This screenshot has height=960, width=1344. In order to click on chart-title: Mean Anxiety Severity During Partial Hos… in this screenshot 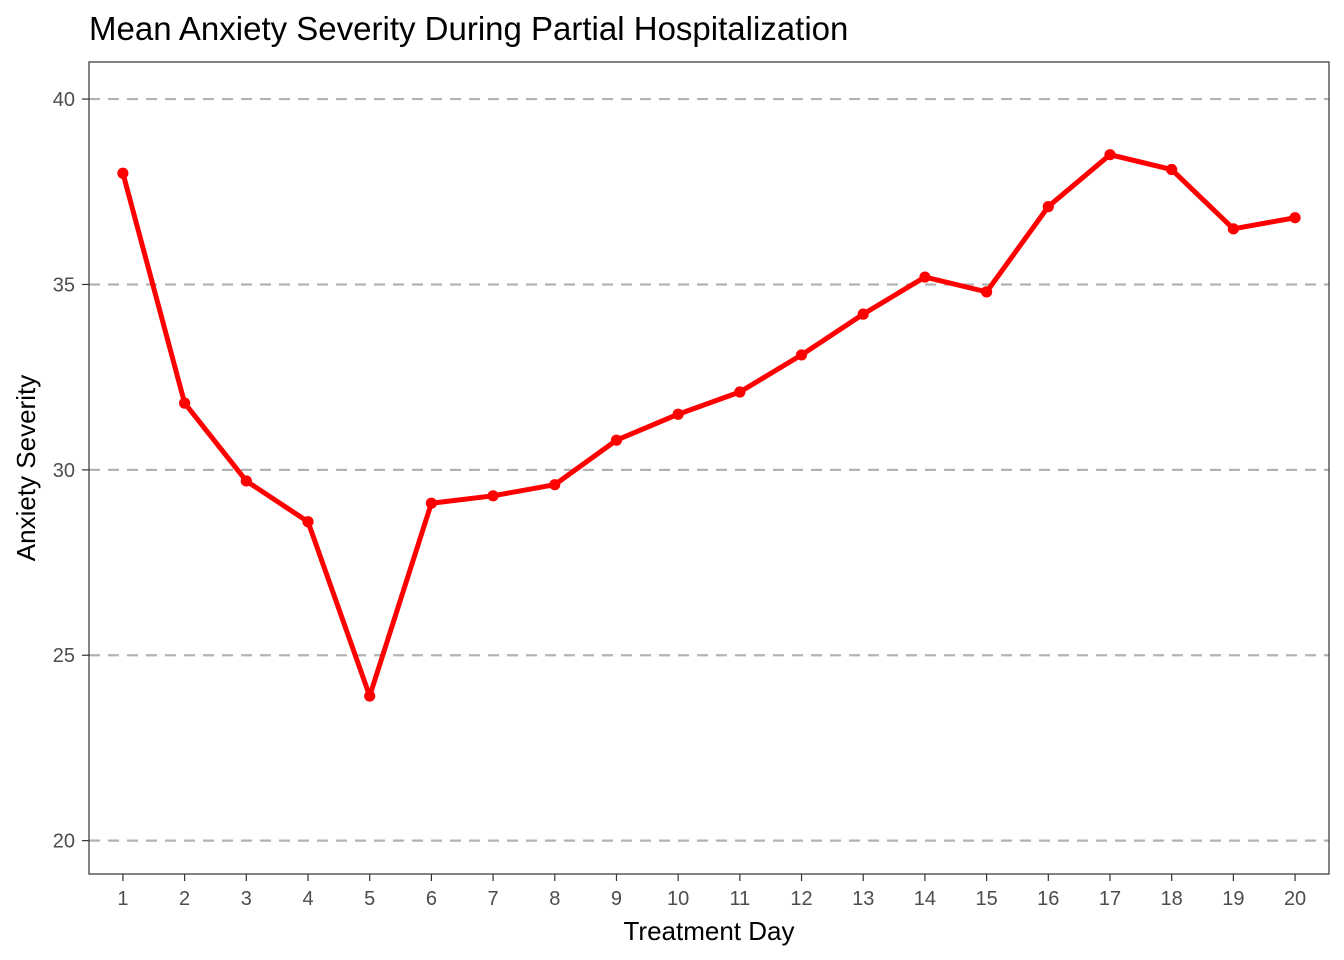, I will do `click(468, 28)`.